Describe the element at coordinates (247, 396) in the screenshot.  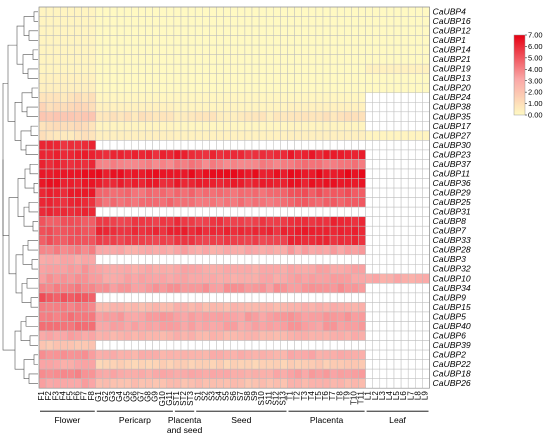
I see `sample-label: S8` at that location.